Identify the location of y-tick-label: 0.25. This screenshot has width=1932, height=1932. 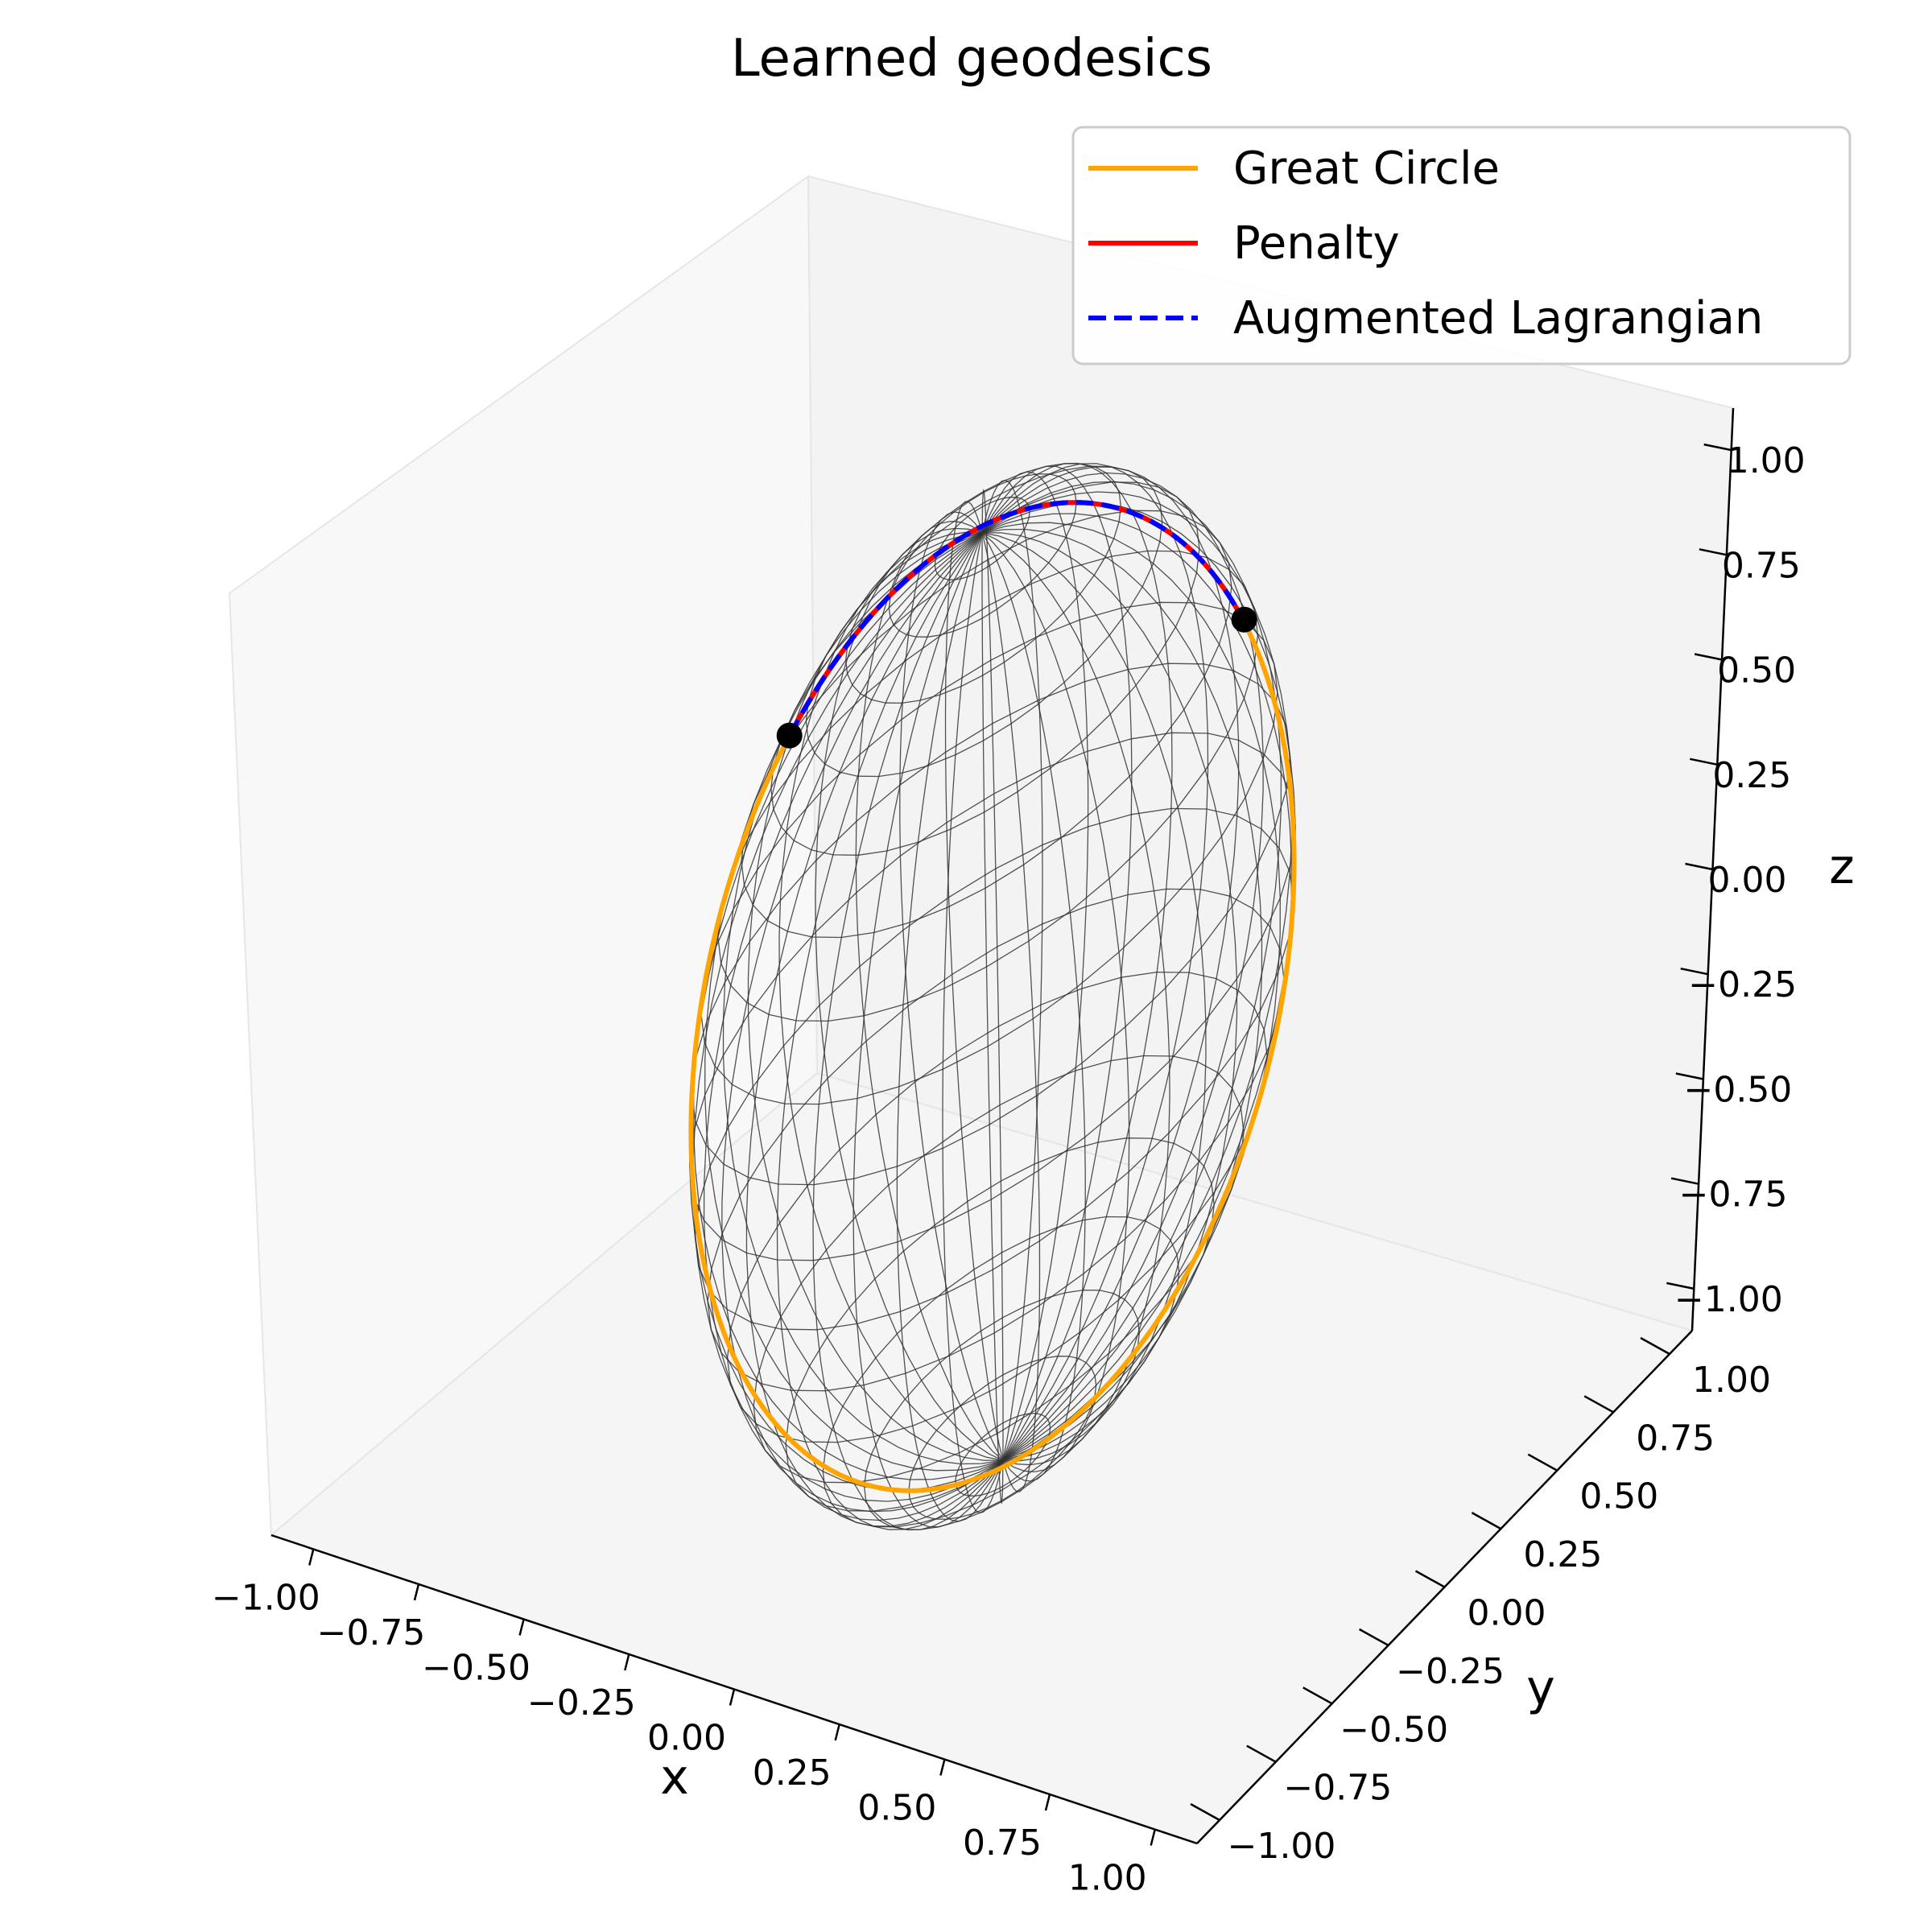
(1562, 1554).